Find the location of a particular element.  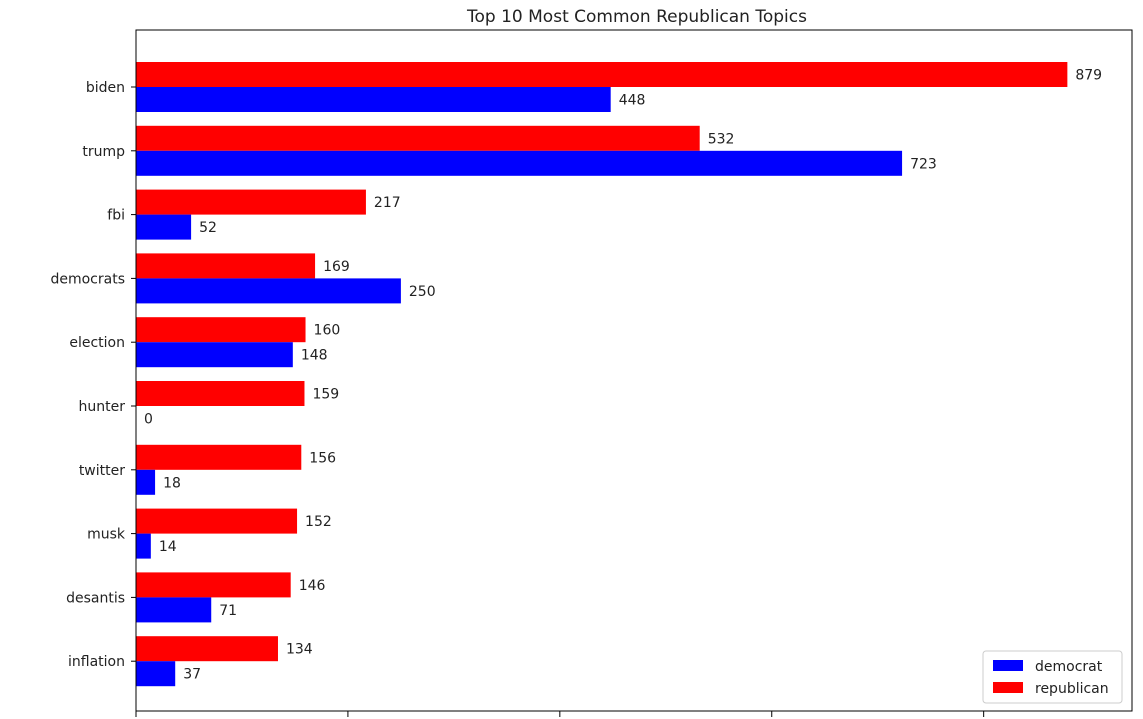

value-label-republican-desantis: 146 is located at coordinates (312, 586).